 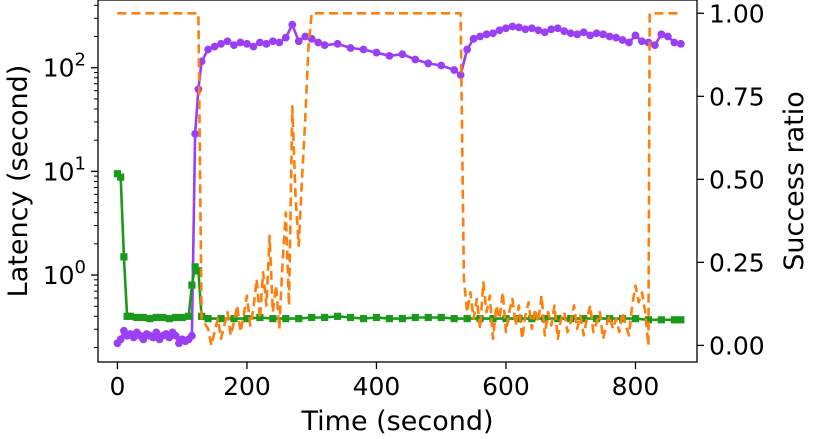 I want to click on right-y-tick-label: 0.50, so click(x=737, y=179).